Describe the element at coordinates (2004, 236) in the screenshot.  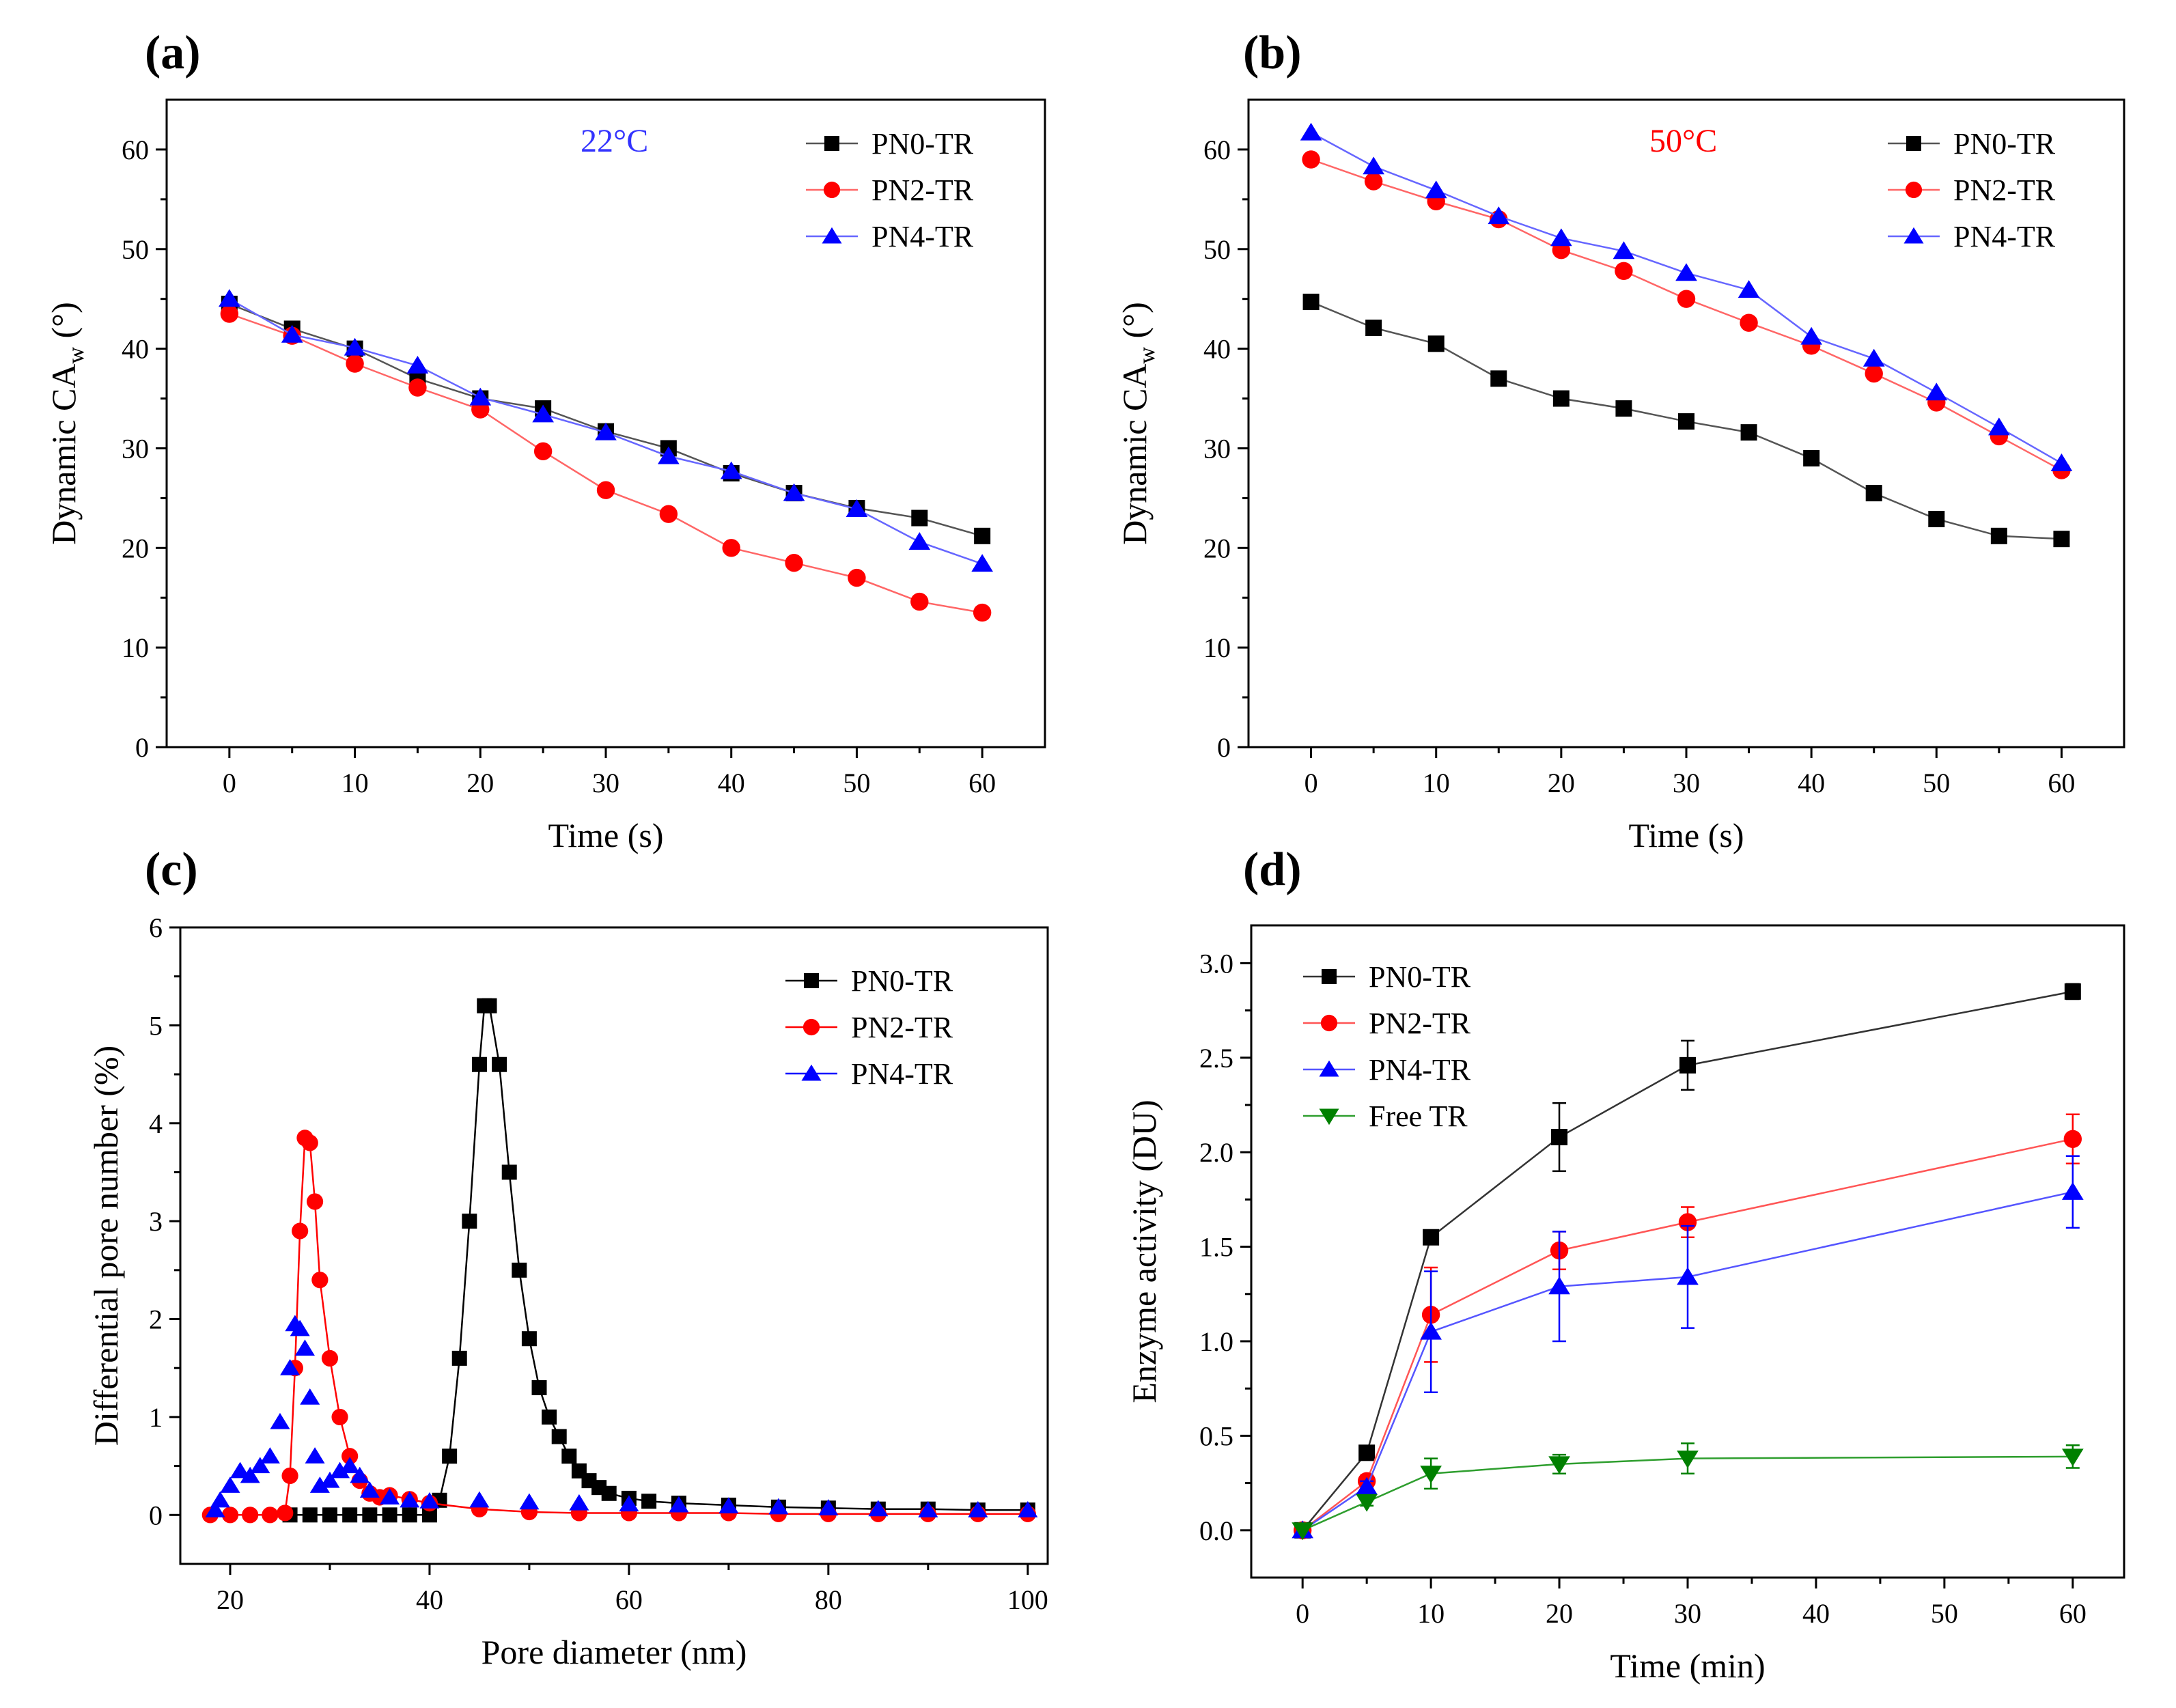
I see `legend-label-b-2: PN4-TR` at that location.